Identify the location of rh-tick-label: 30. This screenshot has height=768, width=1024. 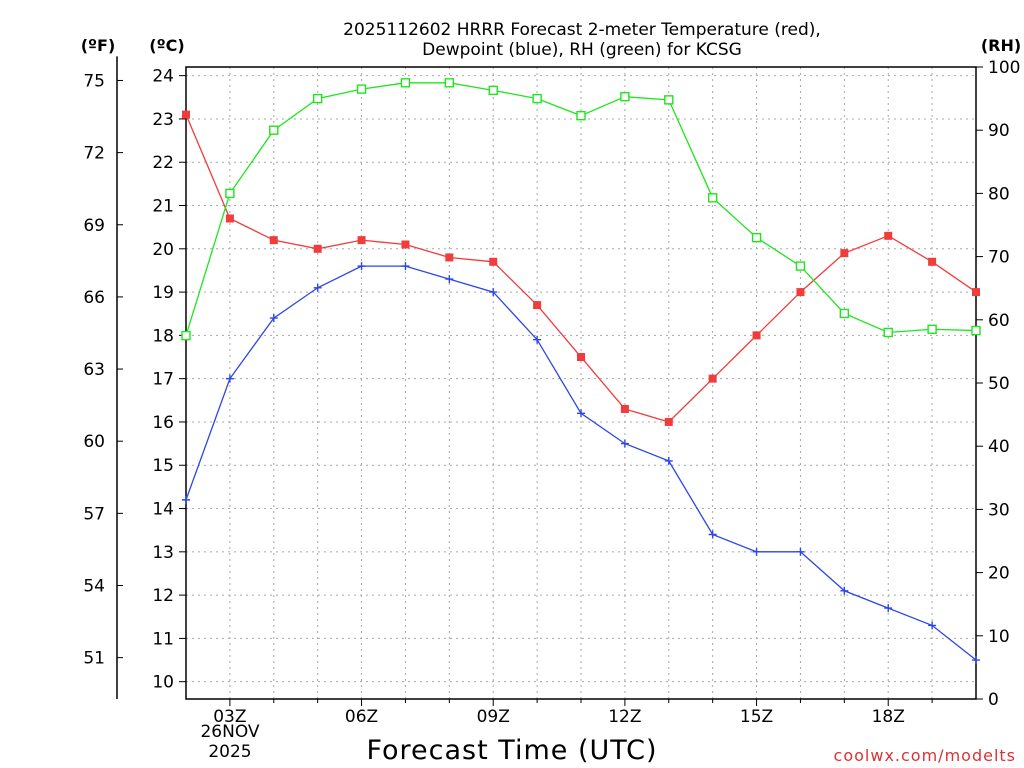
(999, 510).